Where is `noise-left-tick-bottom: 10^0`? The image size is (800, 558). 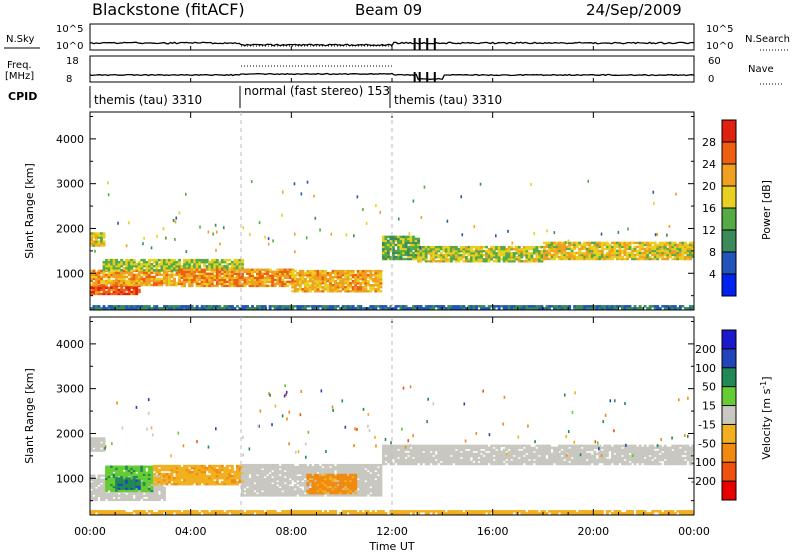
noise-left-tick-bottom: 10^0 is located at coordinates (69, 46).